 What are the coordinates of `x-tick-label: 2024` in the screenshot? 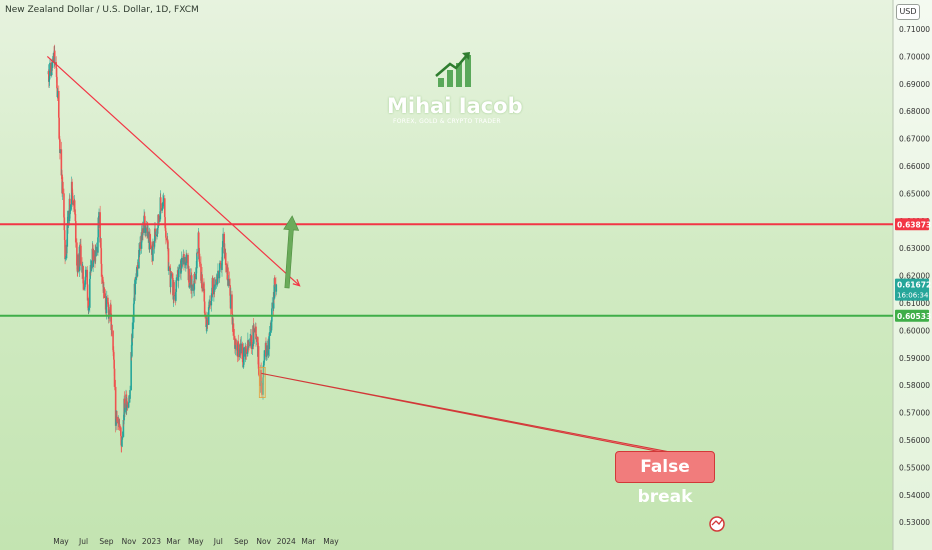 It's located at (286, 541).